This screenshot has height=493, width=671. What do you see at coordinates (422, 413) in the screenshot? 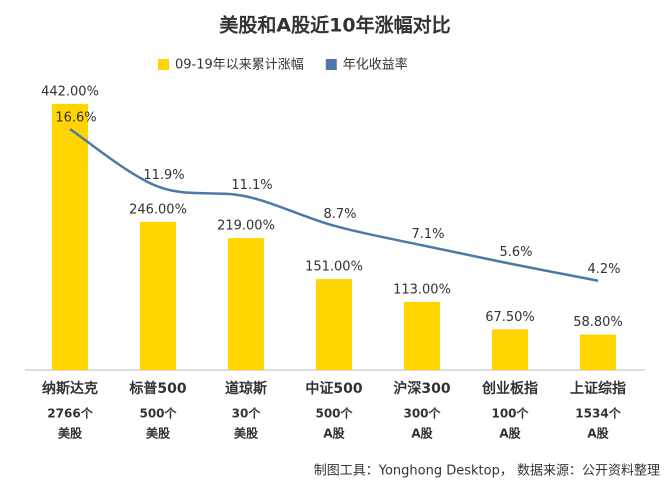
I see `category-note: 300个` at bounding box center [422, 413].